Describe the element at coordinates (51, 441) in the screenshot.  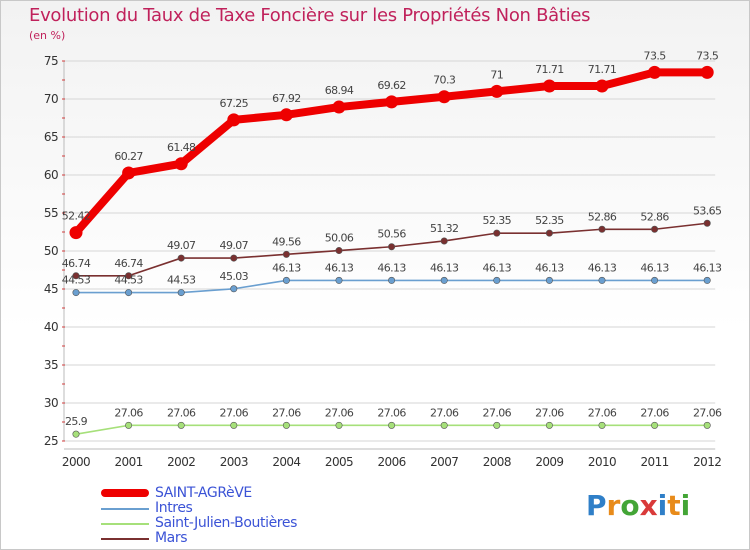
I see `y-tick-label: 25` at that location.